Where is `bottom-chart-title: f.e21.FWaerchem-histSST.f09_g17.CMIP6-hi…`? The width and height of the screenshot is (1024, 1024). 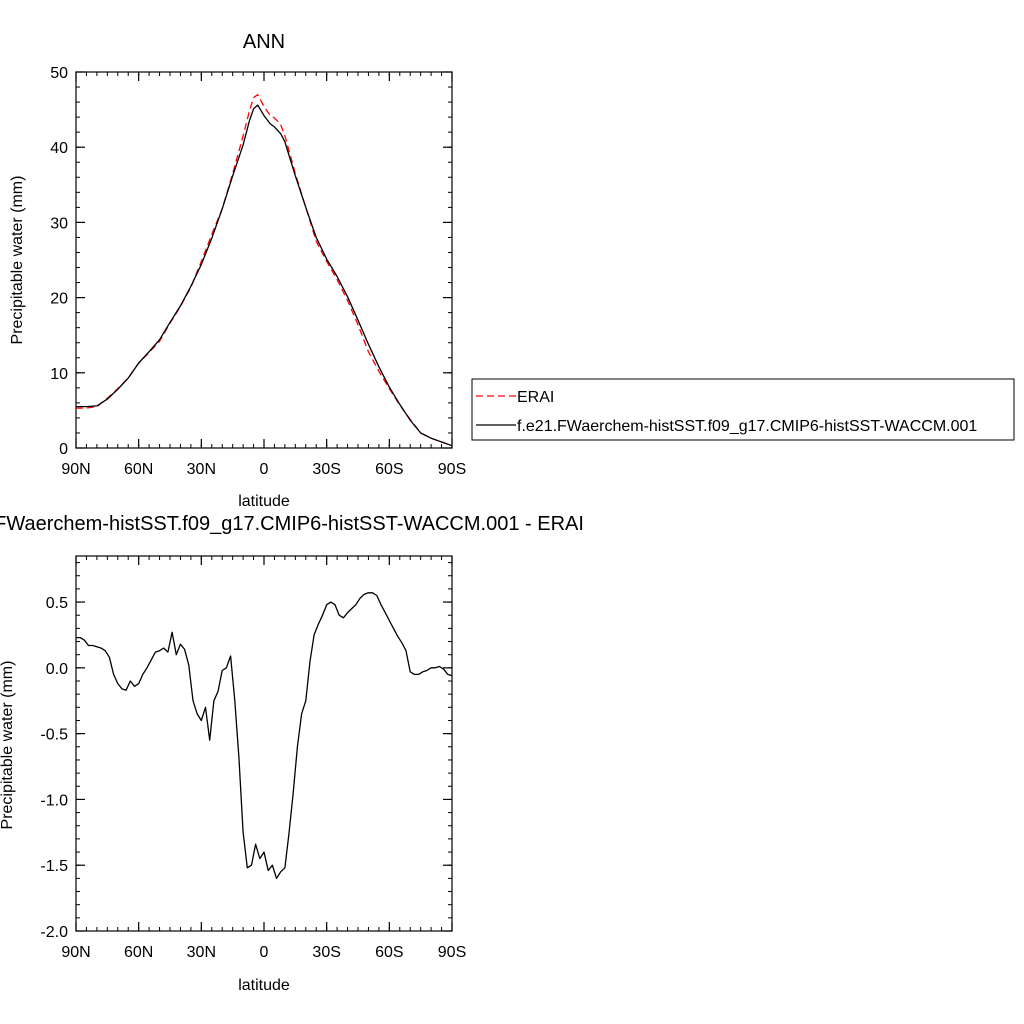
bottom-chart-title: f.e21.FWaerchem-histSST.f09_g17.CMIP6-hi… is located at coordinates (292, 524).